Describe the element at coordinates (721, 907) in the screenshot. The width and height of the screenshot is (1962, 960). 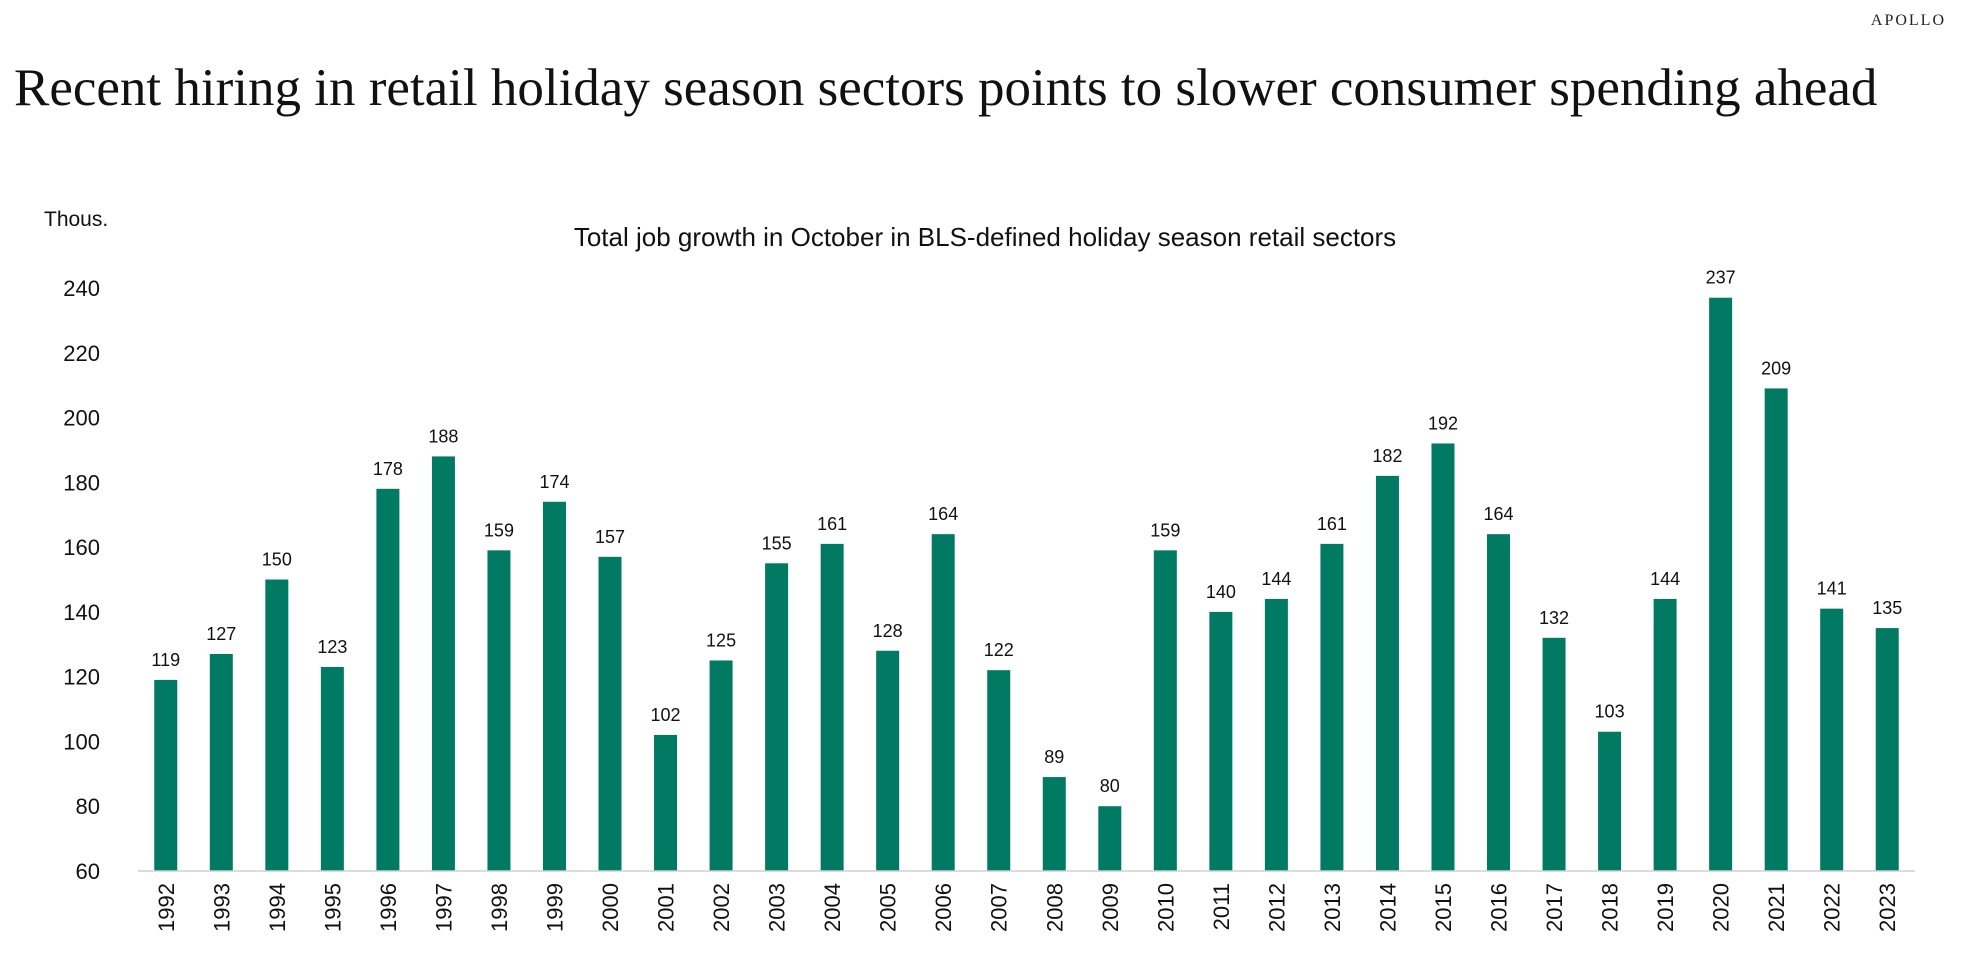
I see `x-tick-label: 2002` at that location.